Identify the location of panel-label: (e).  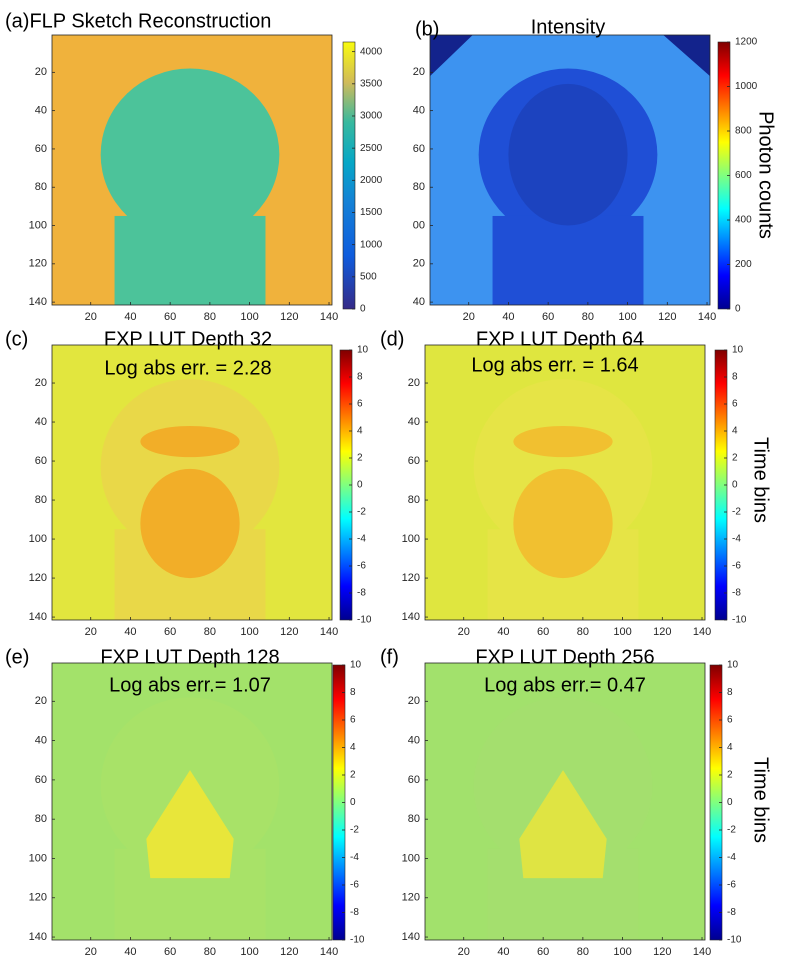
(17, 657).